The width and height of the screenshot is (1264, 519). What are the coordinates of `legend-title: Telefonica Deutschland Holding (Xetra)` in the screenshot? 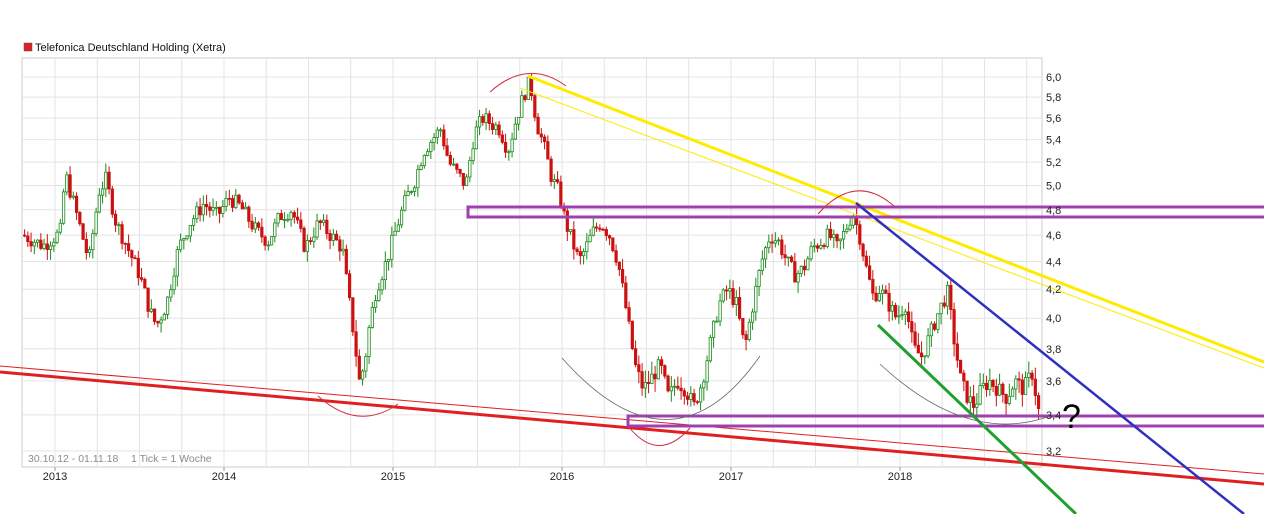 It's located at (130, 48).